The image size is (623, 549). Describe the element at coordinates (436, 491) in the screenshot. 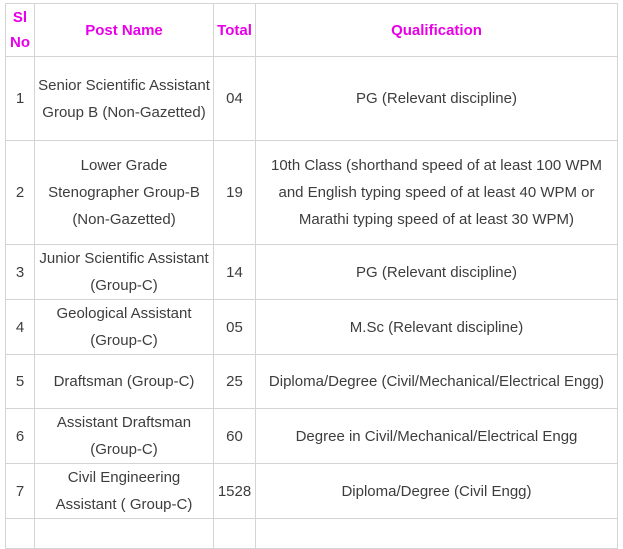

I see `cell-qualification: Diploma/Degree (Civil Engg)` at that location.